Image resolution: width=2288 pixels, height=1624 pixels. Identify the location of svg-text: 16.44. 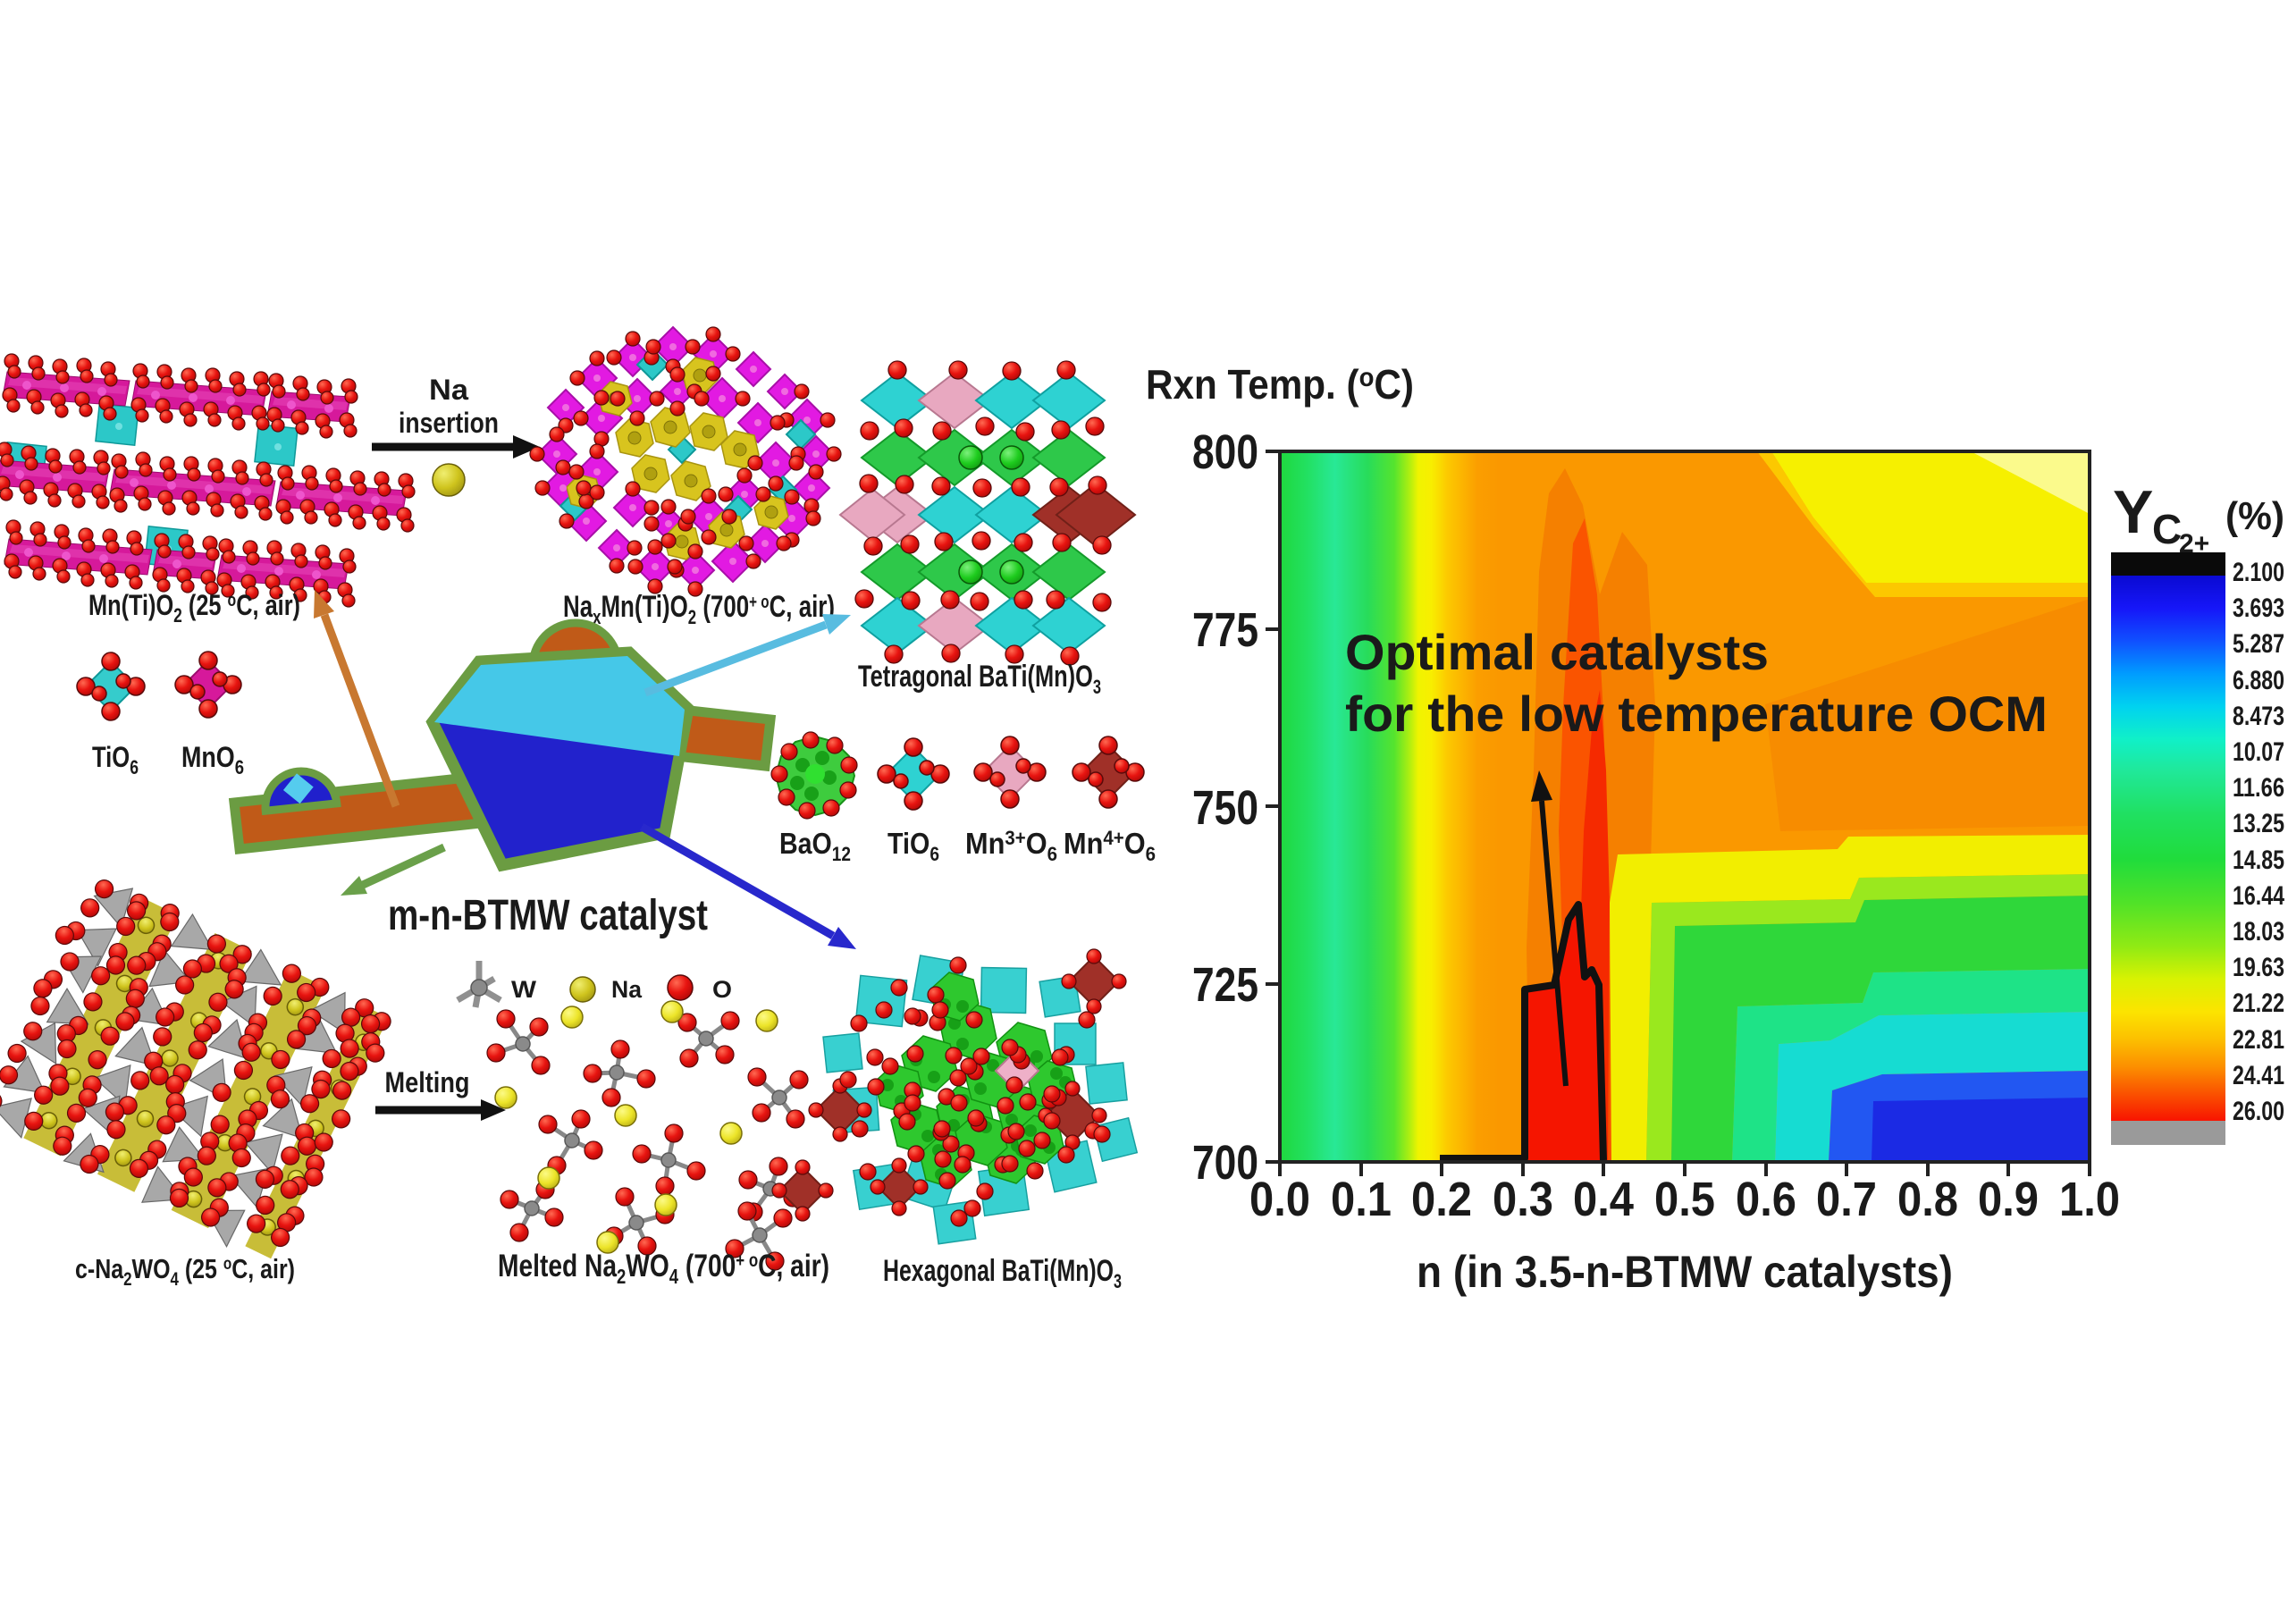
(2259, 896).